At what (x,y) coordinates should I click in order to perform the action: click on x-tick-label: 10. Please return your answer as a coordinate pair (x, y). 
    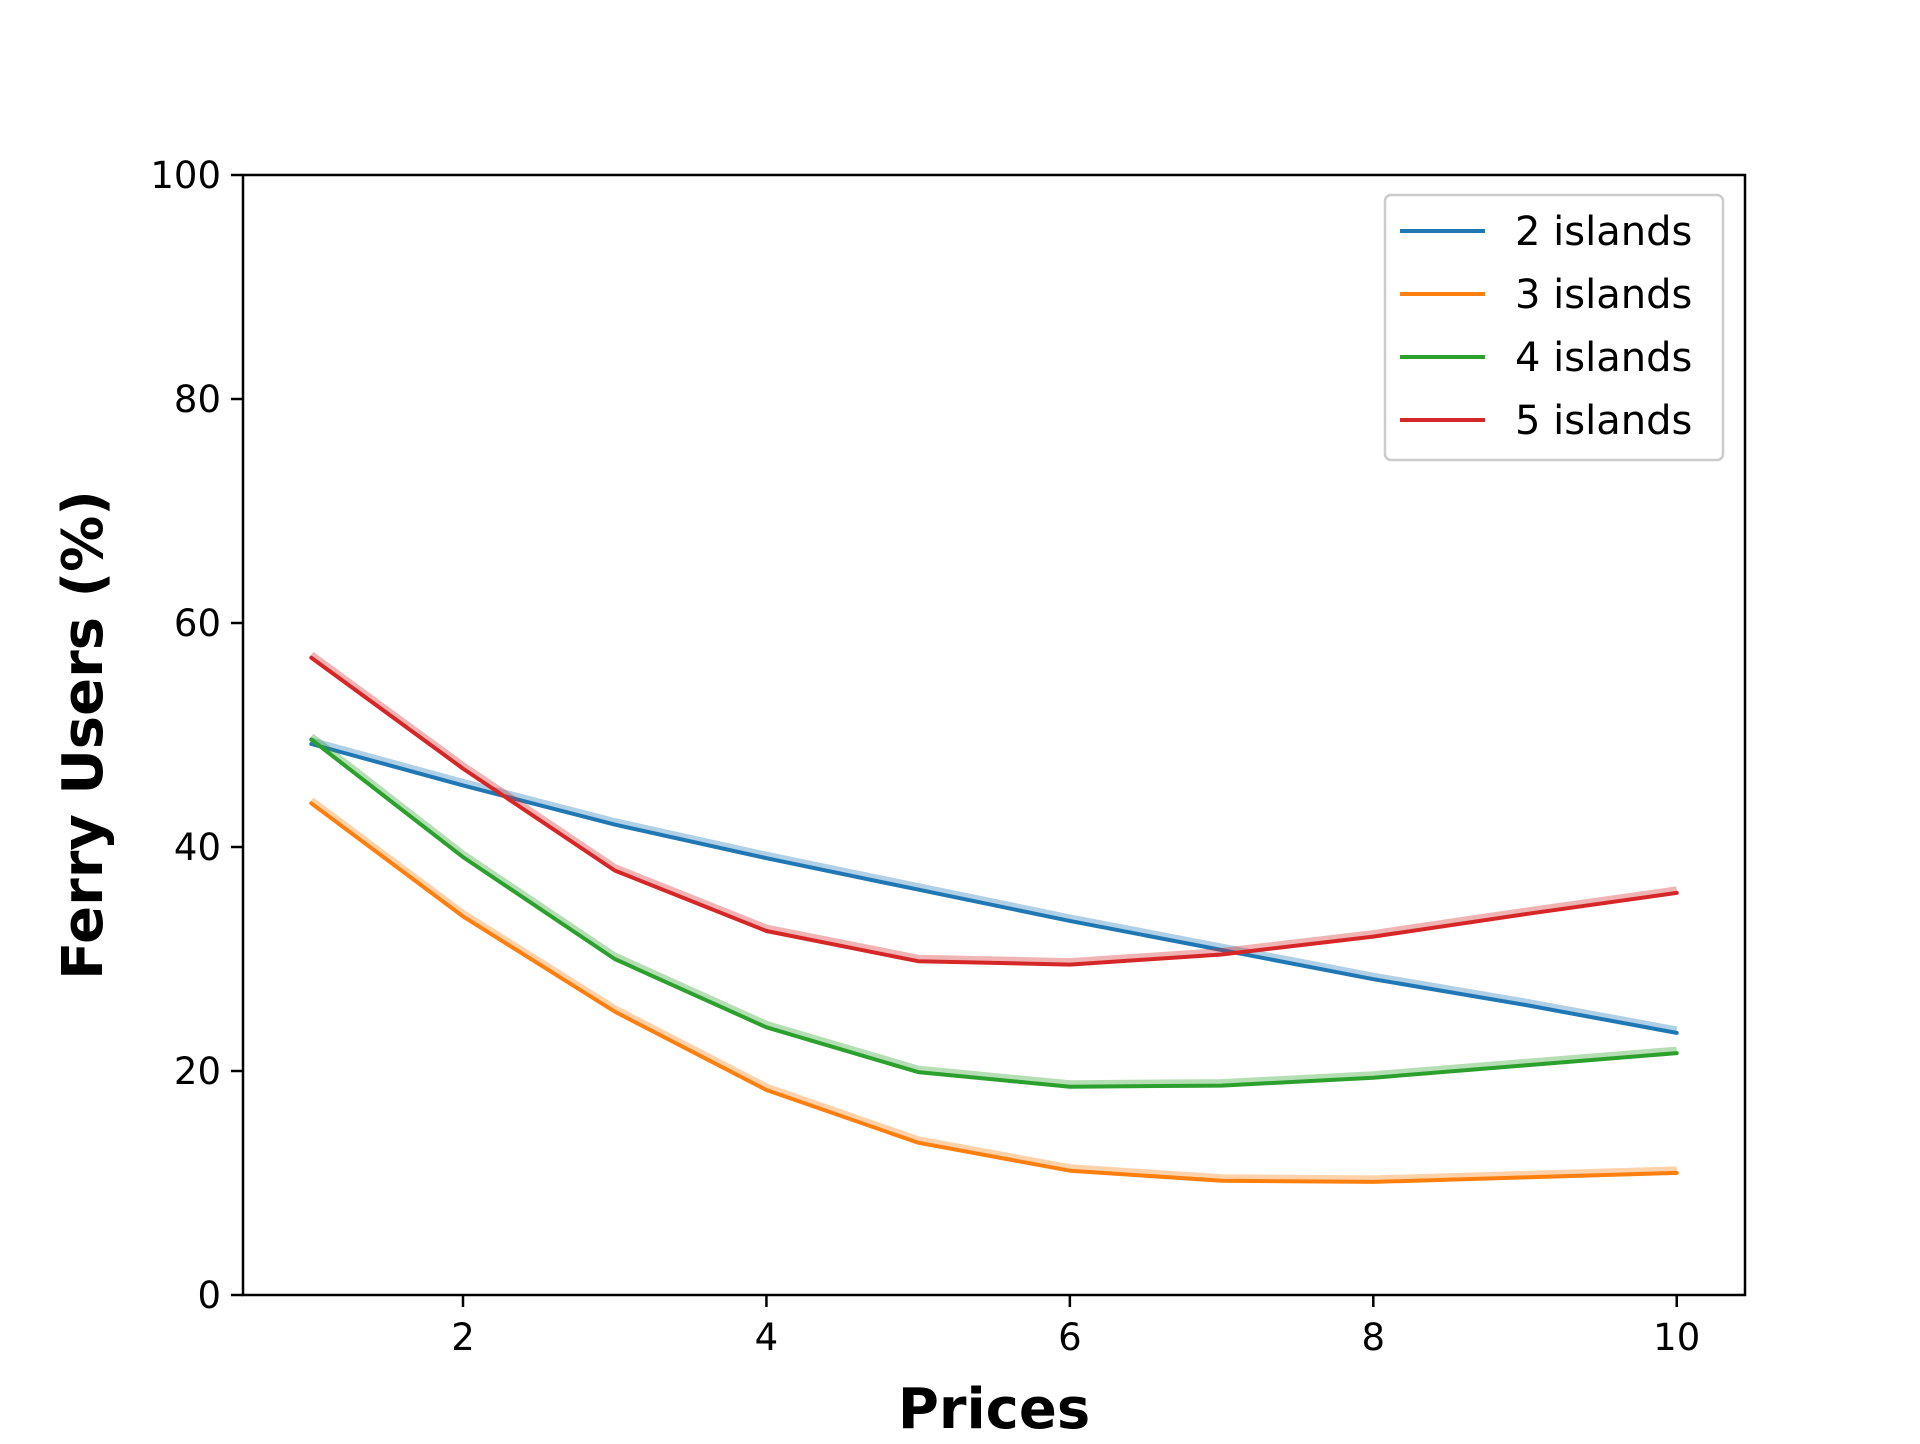
    Looking at the image, I should click on (1676, 1337).